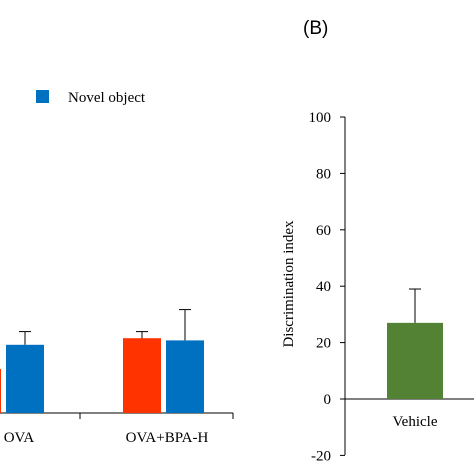 The width and height of the screenshot is (474, 474). Describe the element at coordinates (289, 284) in the screenshot. I see `panel-b-y-axis-title: Discrimination index` at that location.